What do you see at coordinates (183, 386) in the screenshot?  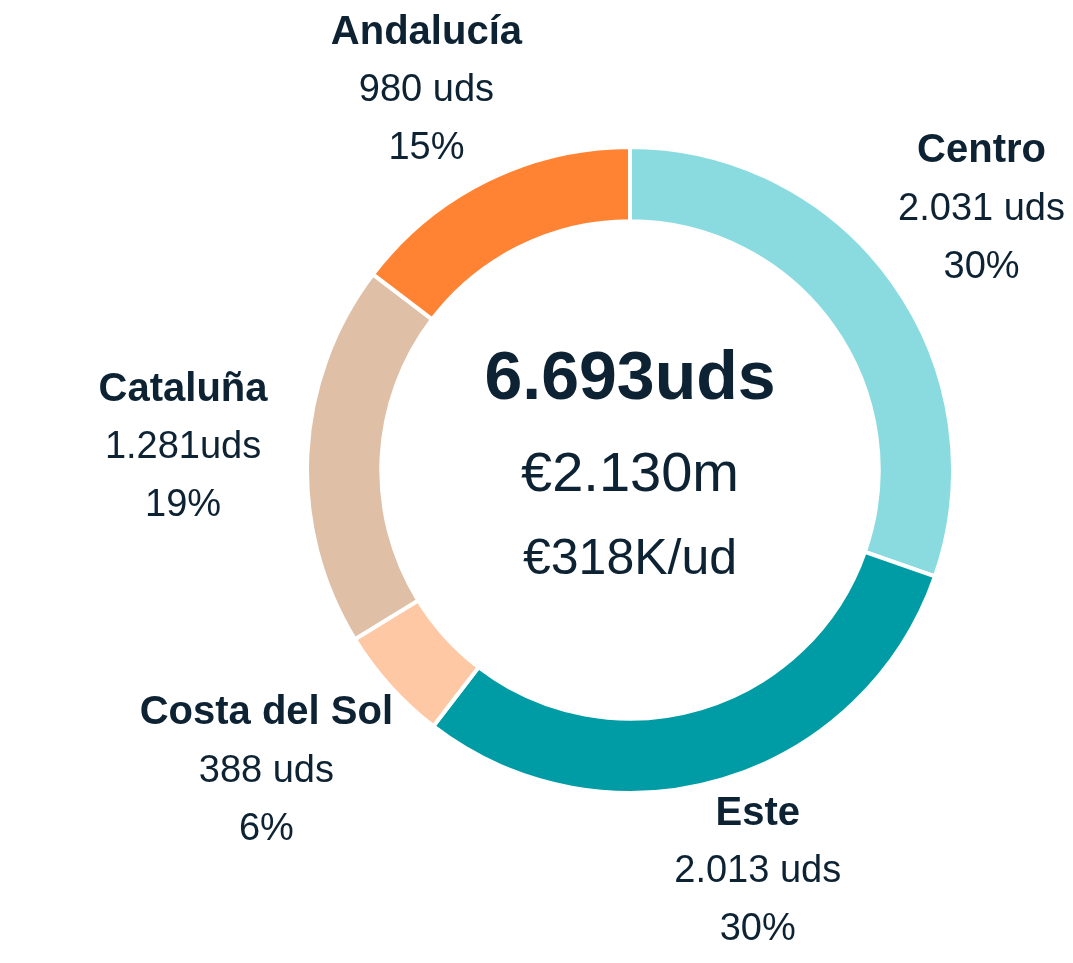 I see `slice-label: Cataluña` at bounding box center [183, 386].